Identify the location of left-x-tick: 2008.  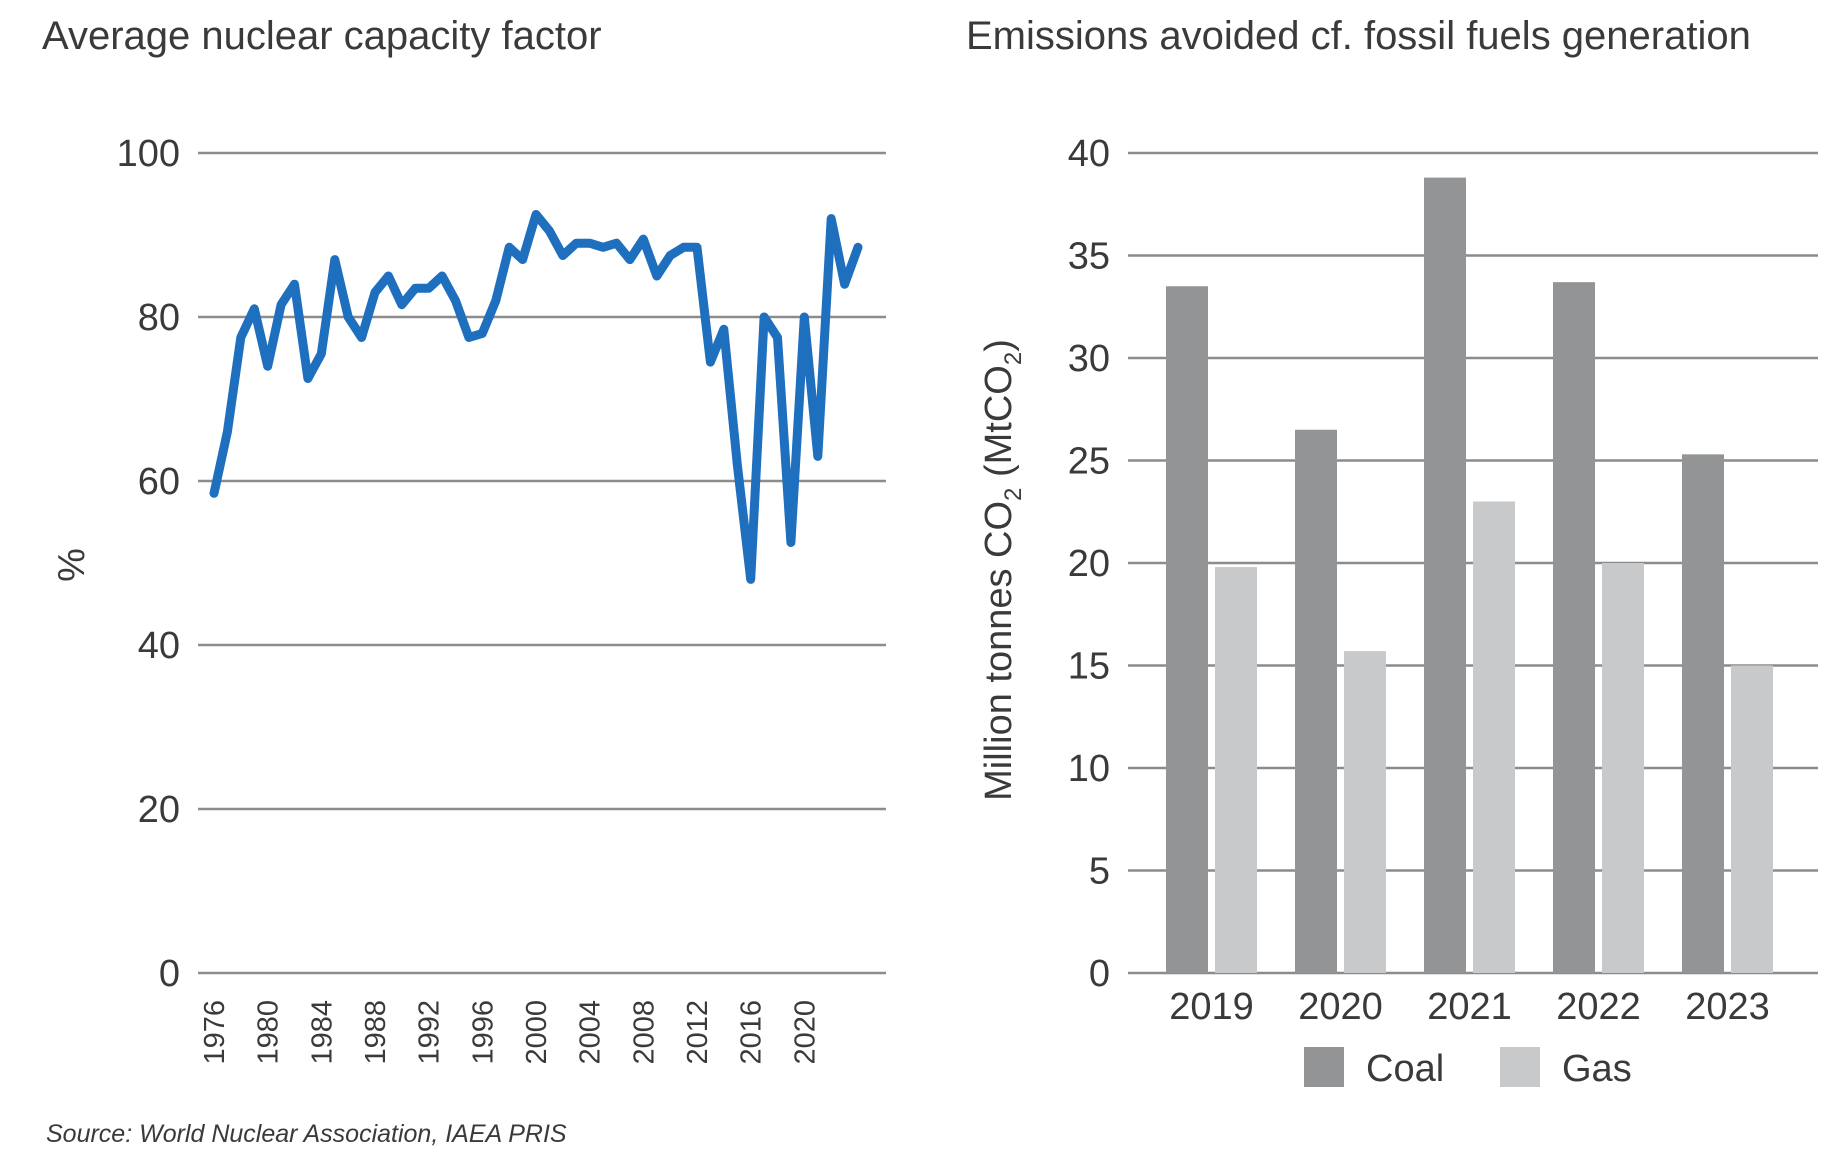
(644, 1032).